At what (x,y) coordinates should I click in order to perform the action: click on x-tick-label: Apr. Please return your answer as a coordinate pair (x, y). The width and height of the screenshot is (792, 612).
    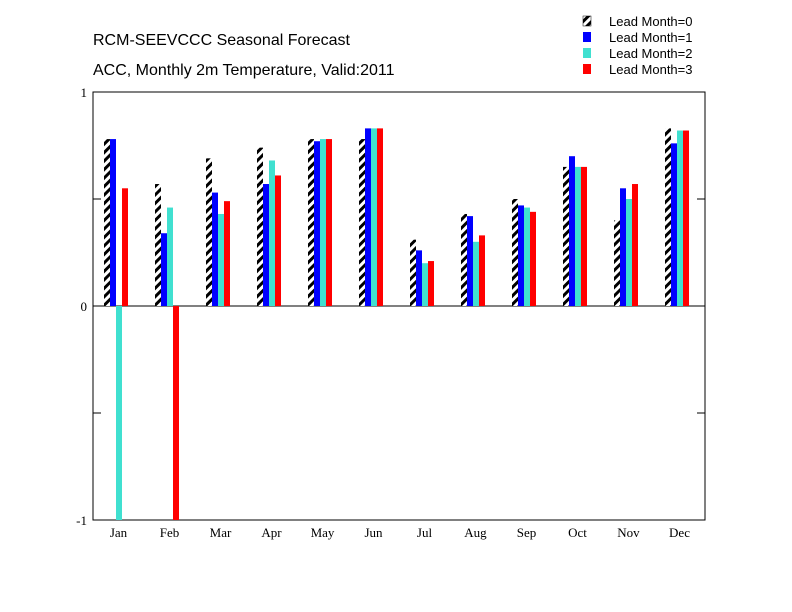
    Looking at the image, I should click on (271, 532).